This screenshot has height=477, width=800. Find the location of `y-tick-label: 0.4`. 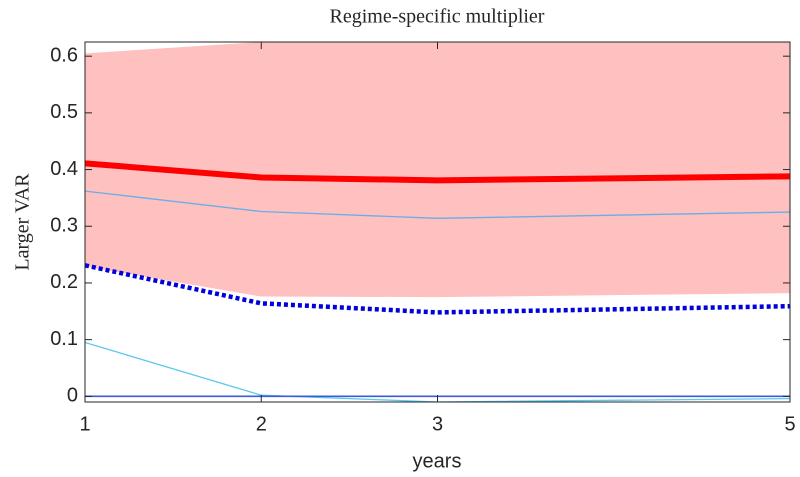

y-tick-label: 0.4 is located at coordinates (64, 169).